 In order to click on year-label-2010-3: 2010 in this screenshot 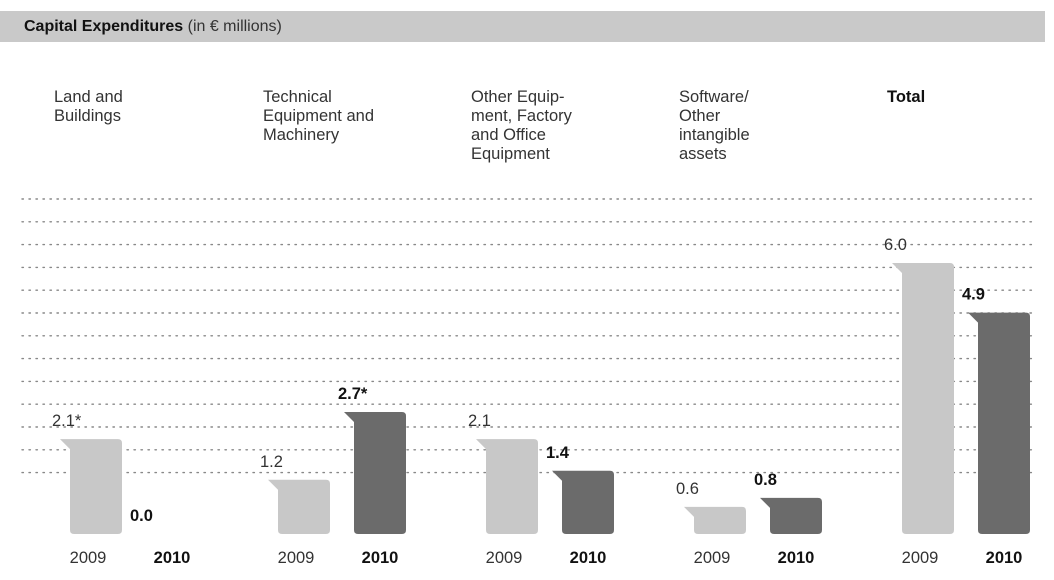, I will do `click(796, 558)`.